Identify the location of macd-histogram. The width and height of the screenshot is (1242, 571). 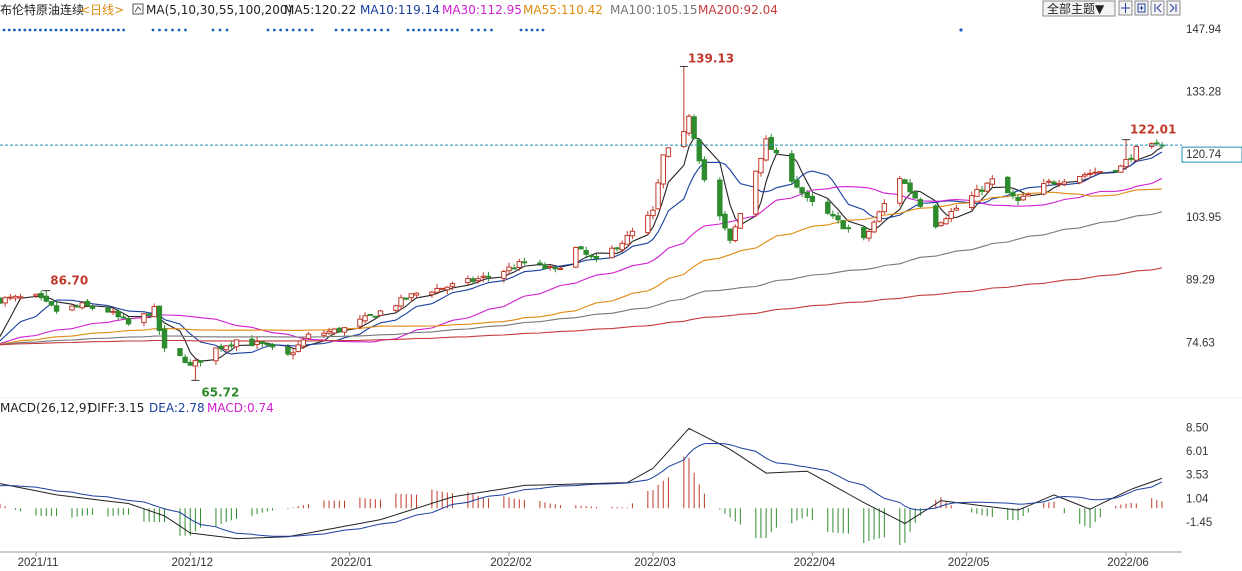
(581, 501).